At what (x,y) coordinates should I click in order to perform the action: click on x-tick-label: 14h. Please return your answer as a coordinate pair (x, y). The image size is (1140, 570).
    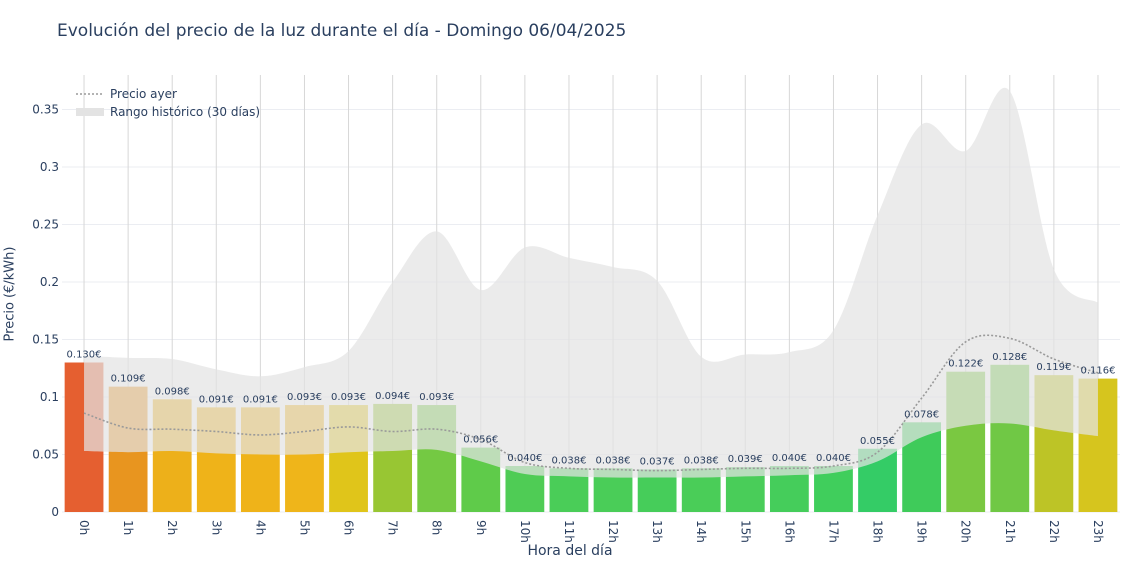
    Looking at the image, I should click on (701, 531).